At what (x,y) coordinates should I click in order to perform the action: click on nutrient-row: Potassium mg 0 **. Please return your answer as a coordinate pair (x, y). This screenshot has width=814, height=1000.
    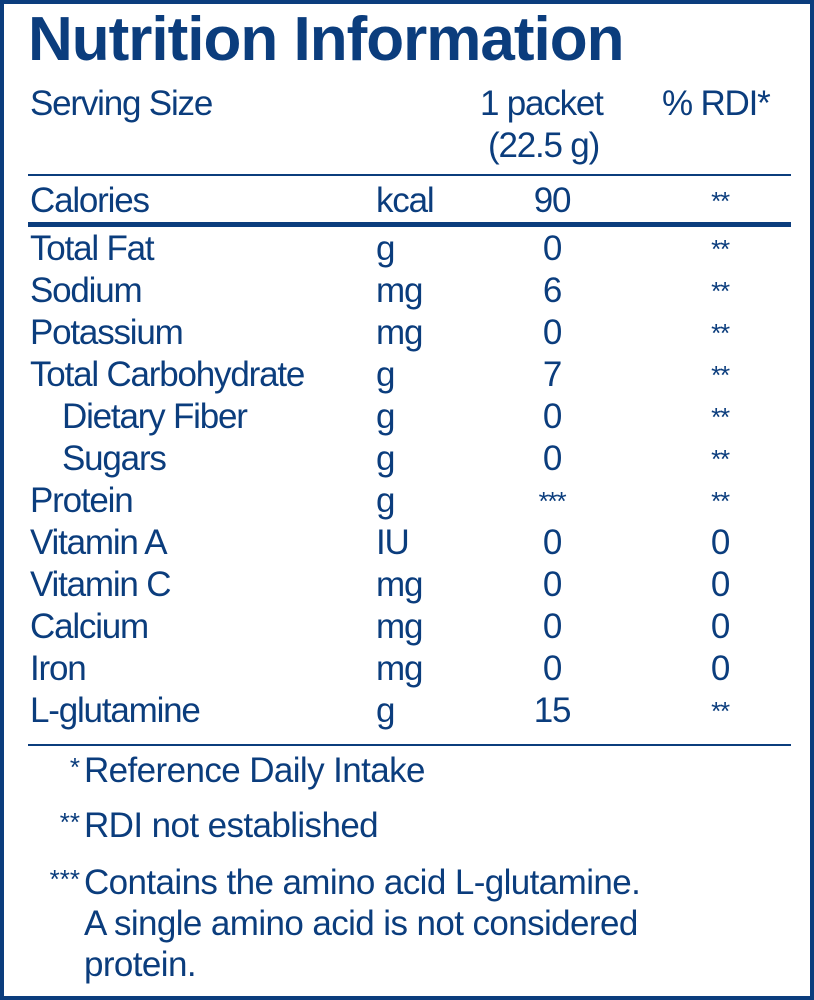
    Looking at the image, I should click on (407, 334).